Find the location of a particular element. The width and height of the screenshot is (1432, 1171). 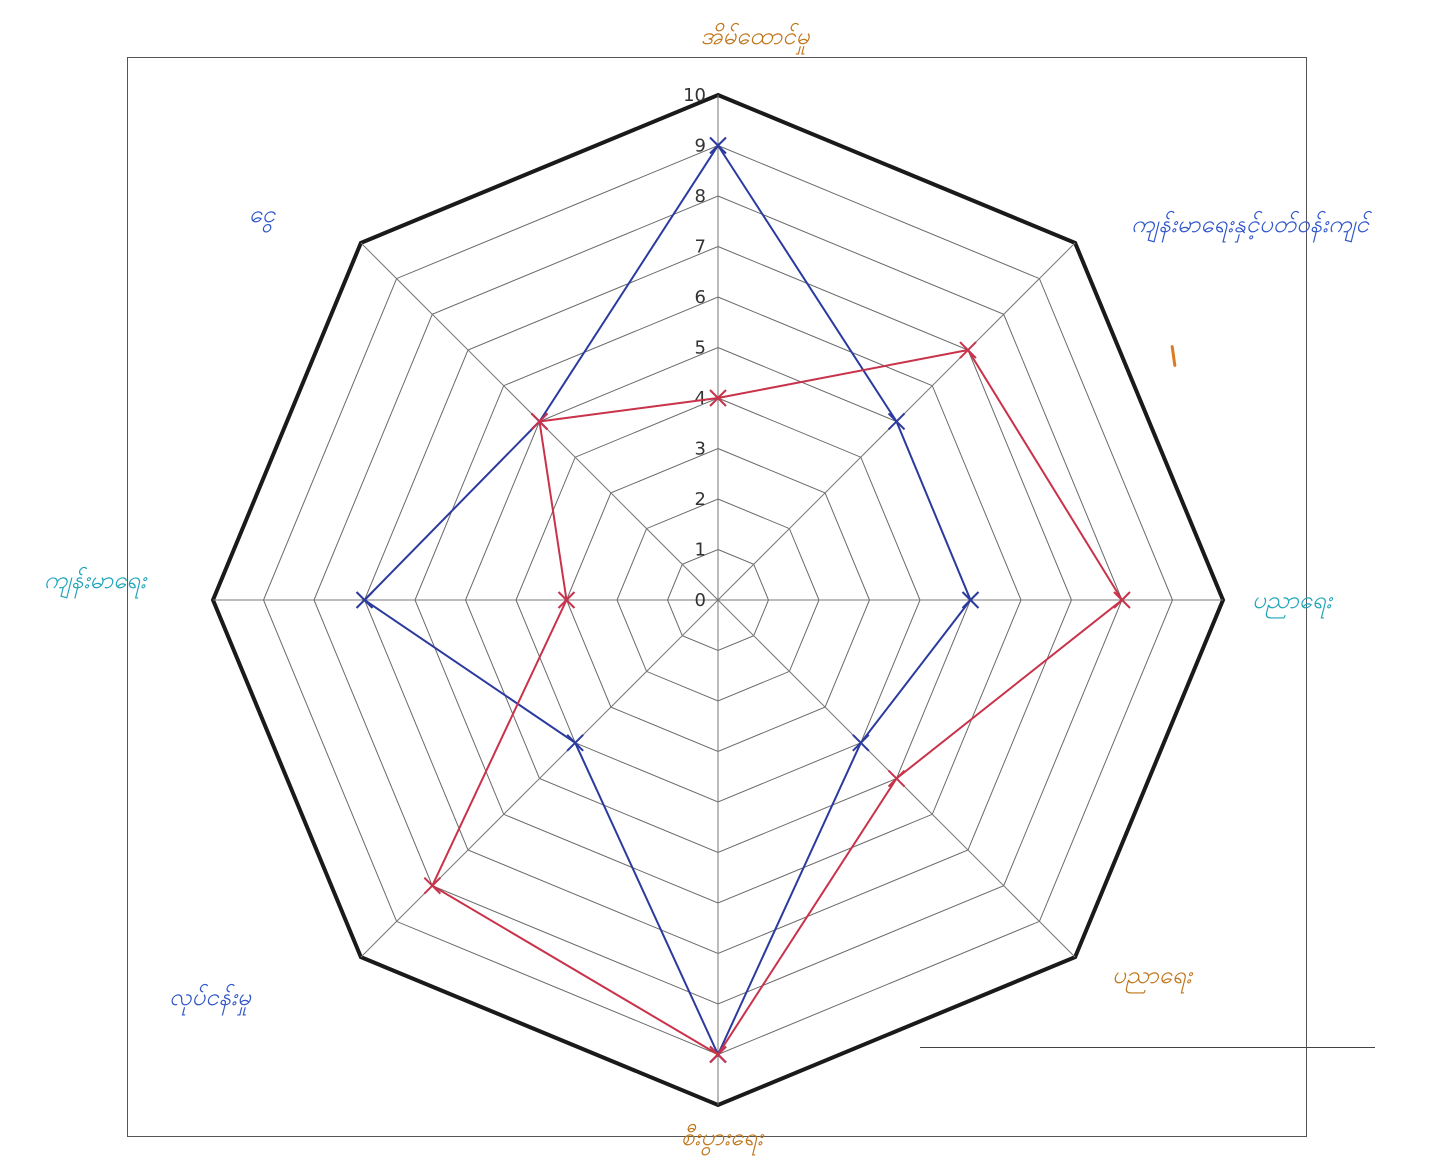

margin-rule is located at coordinates (1147, 1047).